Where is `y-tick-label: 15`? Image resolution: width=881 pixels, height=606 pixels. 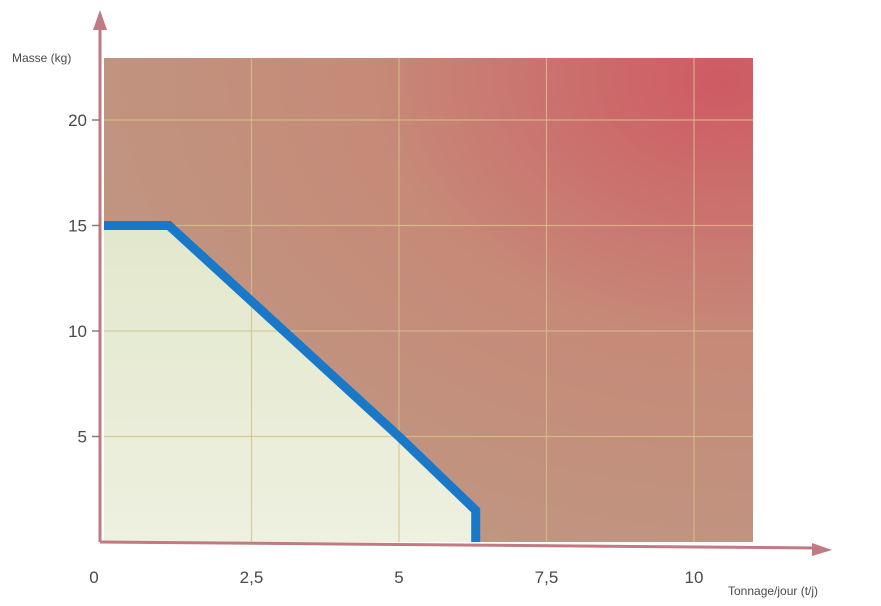
y-tick-label: 15 is located at coordinates (77, 226).